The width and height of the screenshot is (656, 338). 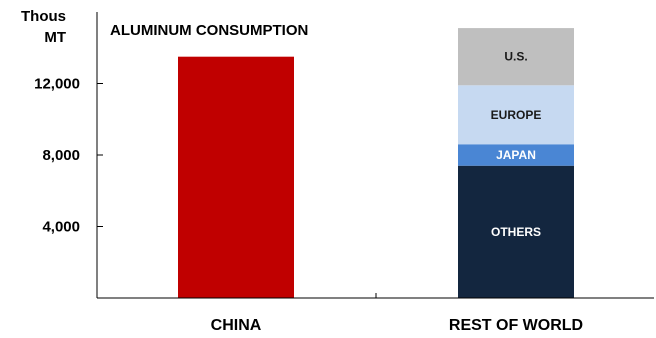 I want to click on bar-segment-others, so click(x=516, y=231).